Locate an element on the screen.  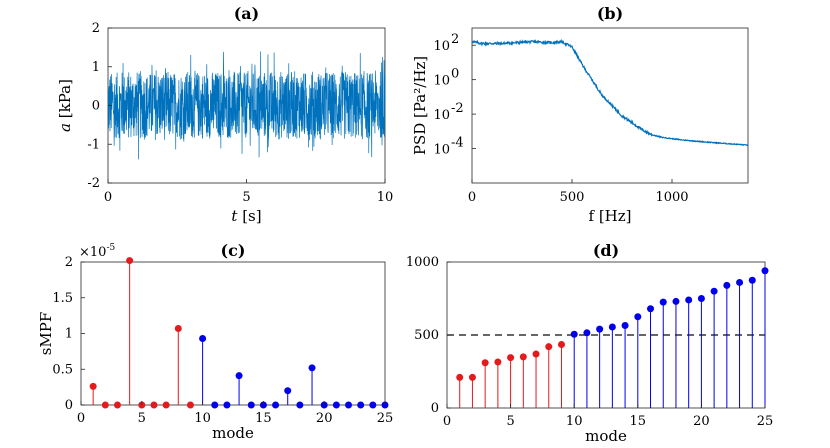
x-tick-label: 500 is located at coordinates (572, 197).